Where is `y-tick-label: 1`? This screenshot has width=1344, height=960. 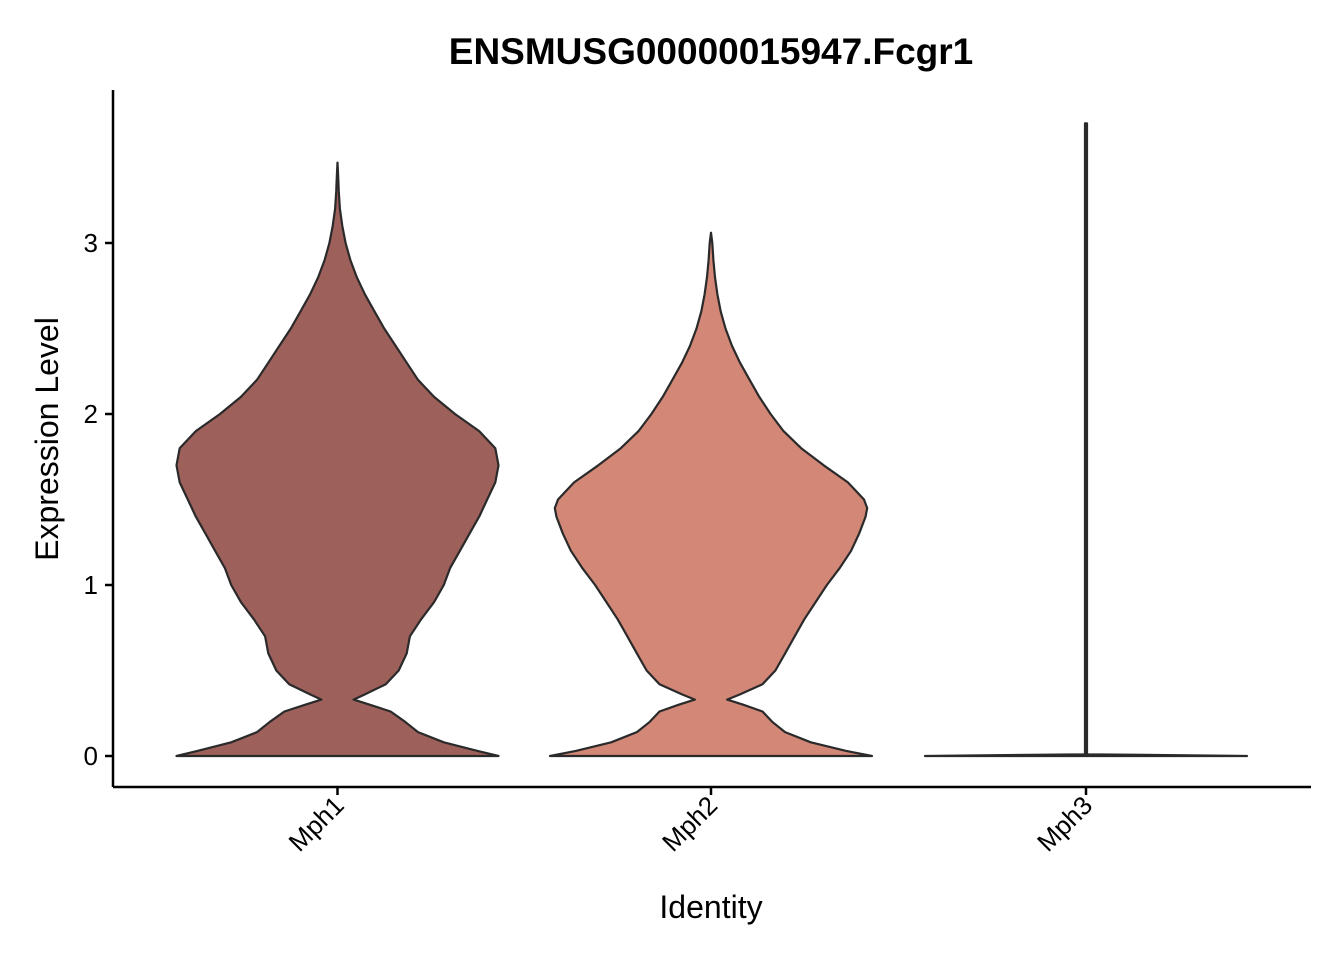
y-tick-label: 1 is located at coordinates (91, 585).